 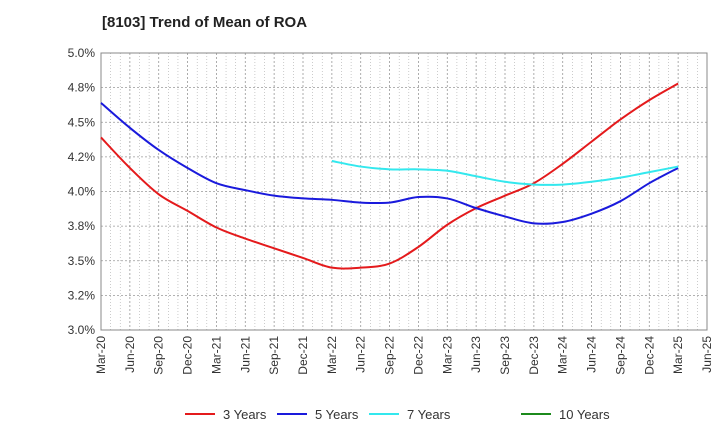 I want to click on x-tick-label: Sep-22, so click(x=390, y=355).